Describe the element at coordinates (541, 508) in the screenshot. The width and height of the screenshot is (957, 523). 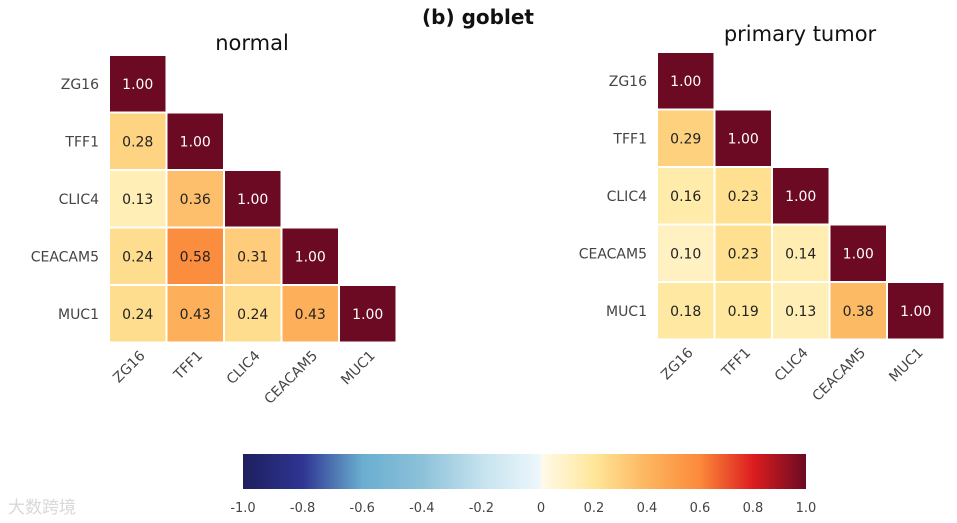
I see `colorbar-tick-label: 0` at that location.